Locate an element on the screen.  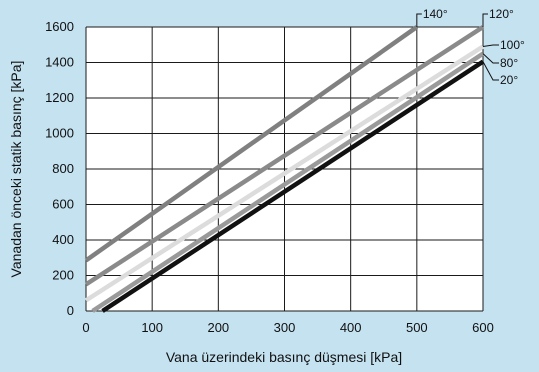
x-tick-label: 400 is located at coordinates (351, 327).